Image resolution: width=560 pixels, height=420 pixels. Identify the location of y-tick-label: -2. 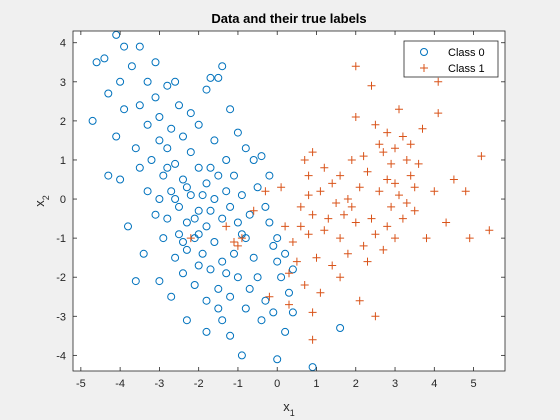
(61, 278).